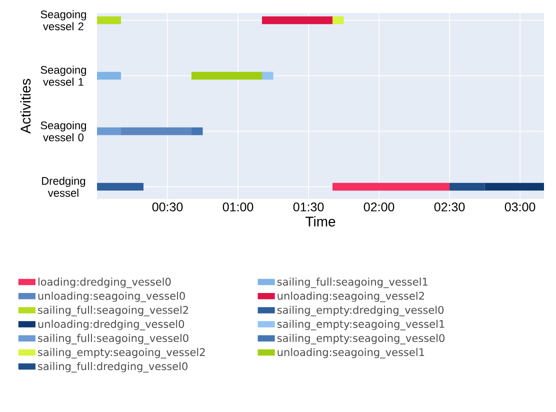  I want to click on y-tick-label: Seagoing vessel 2, so click(63, 20).